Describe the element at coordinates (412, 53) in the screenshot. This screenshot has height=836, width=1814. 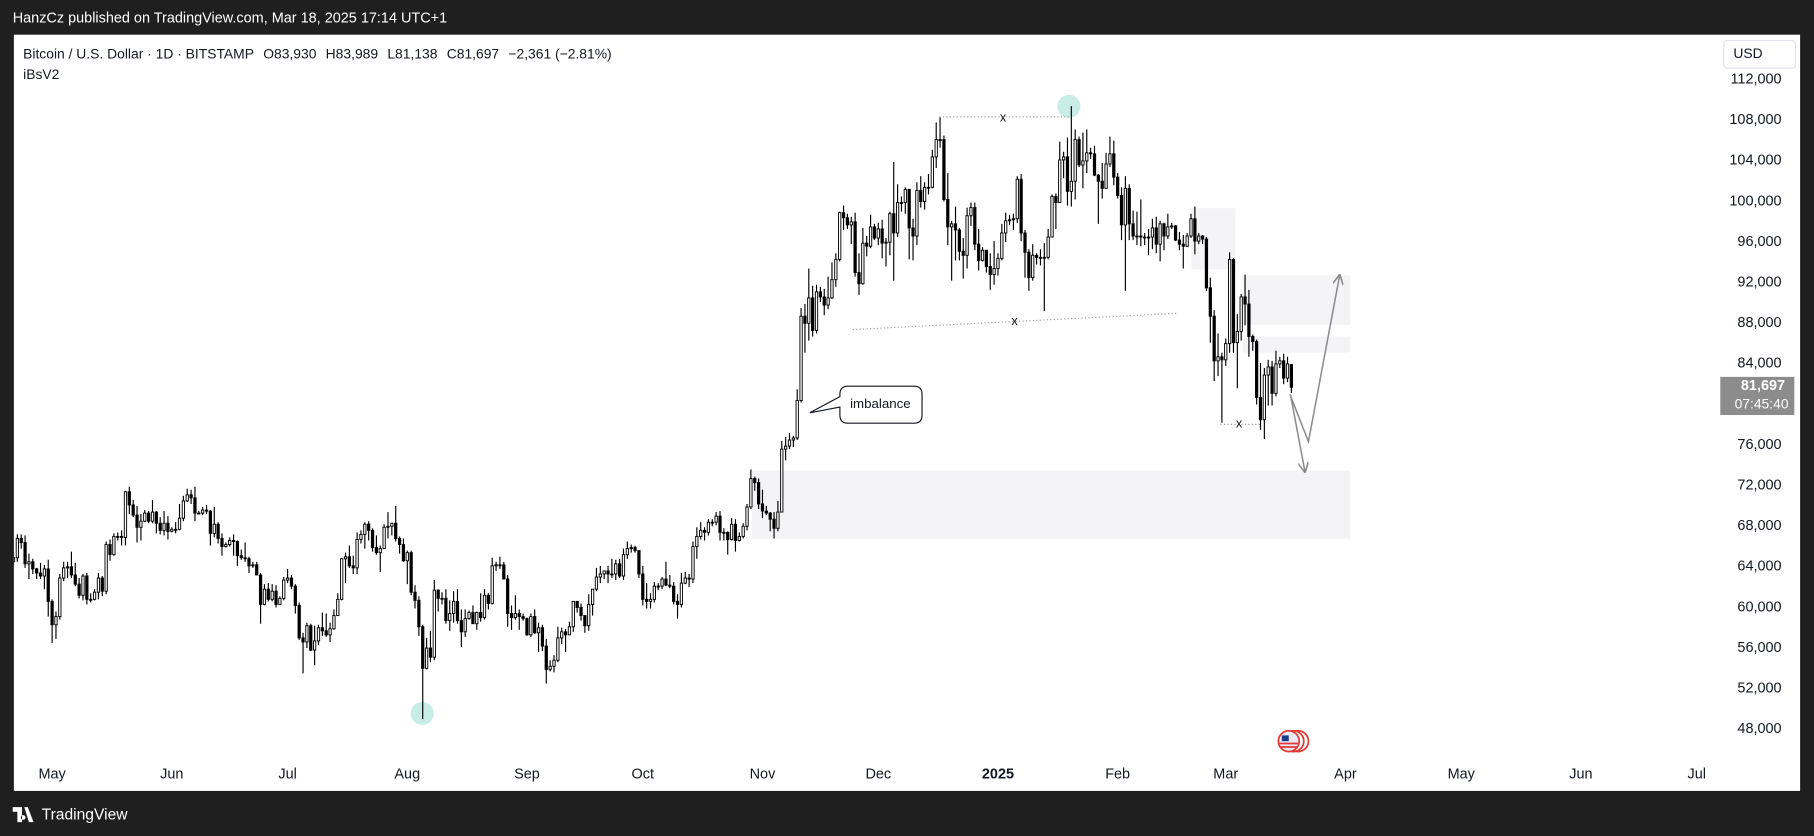
I see `low: L81,138` at that location.